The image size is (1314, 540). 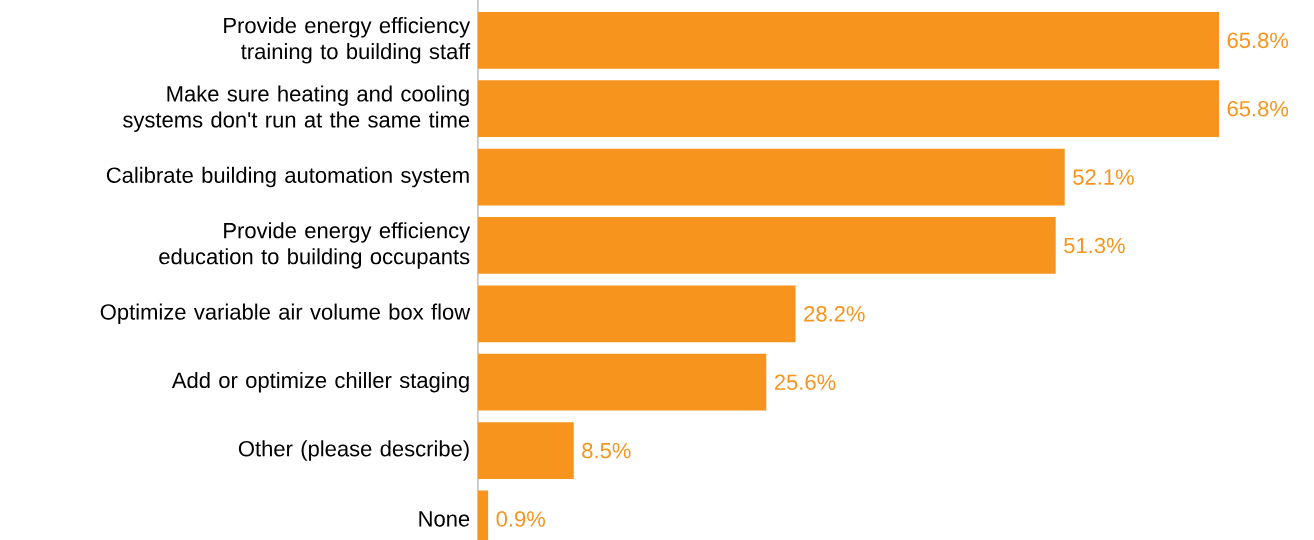 What do you see at coordinates (320, 382) in the screenshot?
I see `y-tick-label: Add or optimize chiller staging` at bounding box center [320, 382].